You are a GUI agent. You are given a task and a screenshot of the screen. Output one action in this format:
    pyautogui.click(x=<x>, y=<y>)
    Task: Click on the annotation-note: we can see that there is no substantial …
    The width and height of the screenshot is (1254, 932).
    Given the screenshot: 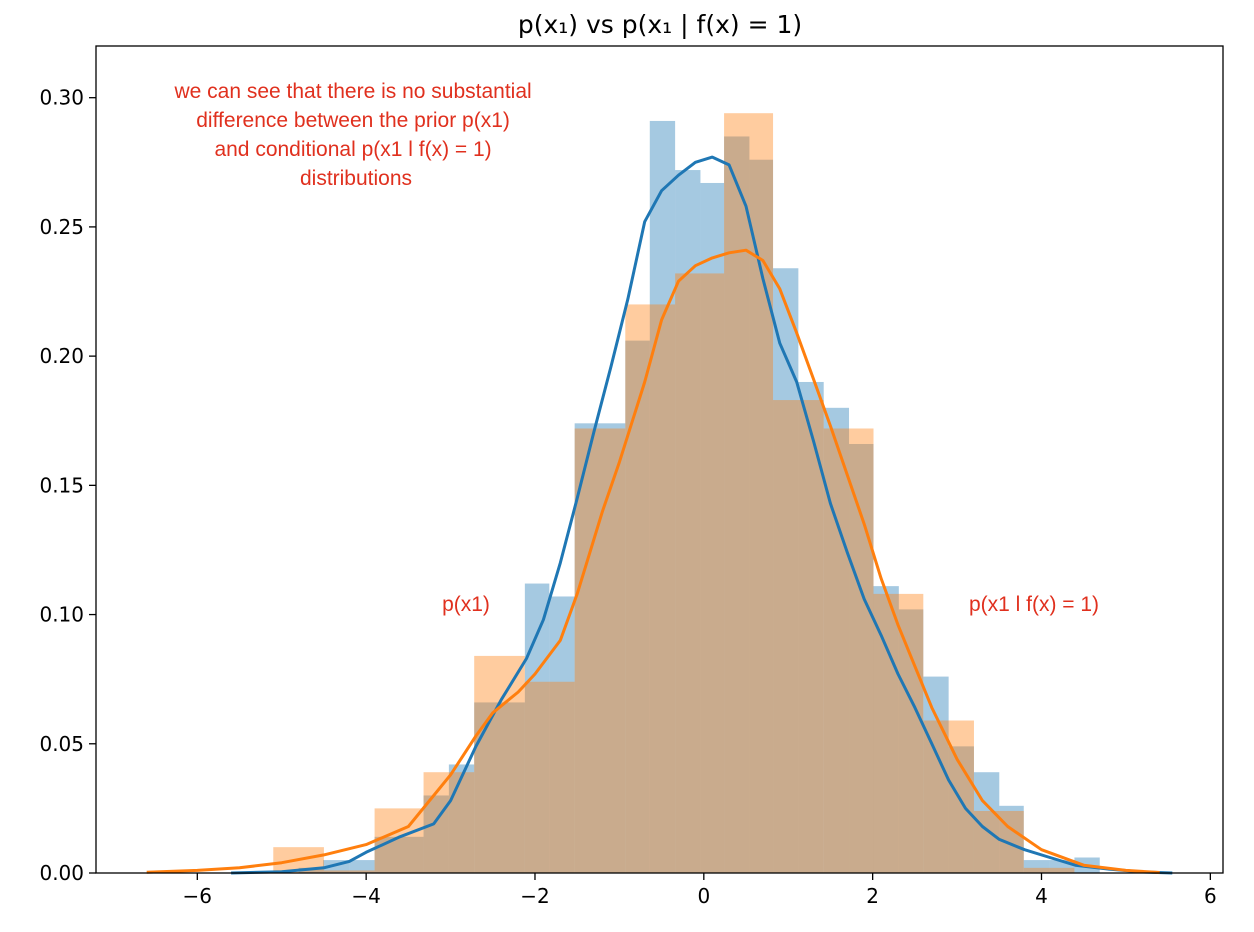 What is the action you would take?
    pyautogui.click(x=355, y=135)
    